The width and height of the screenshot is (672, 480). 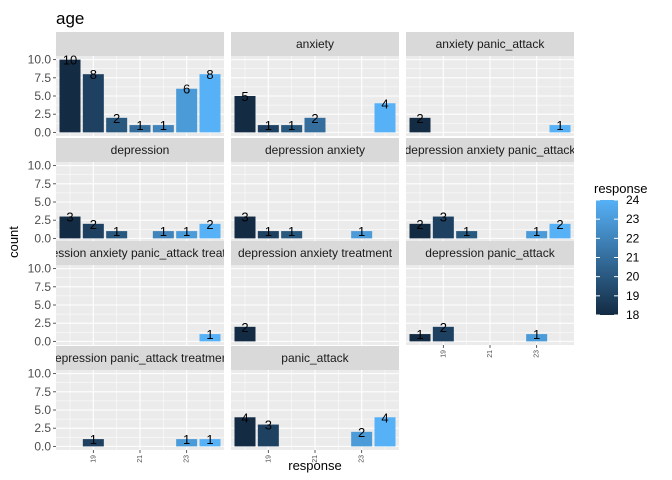 I want to click on facet-panel: depression anxiety panic_attack 2 3 1 1 2, so click(x=491, y=190).